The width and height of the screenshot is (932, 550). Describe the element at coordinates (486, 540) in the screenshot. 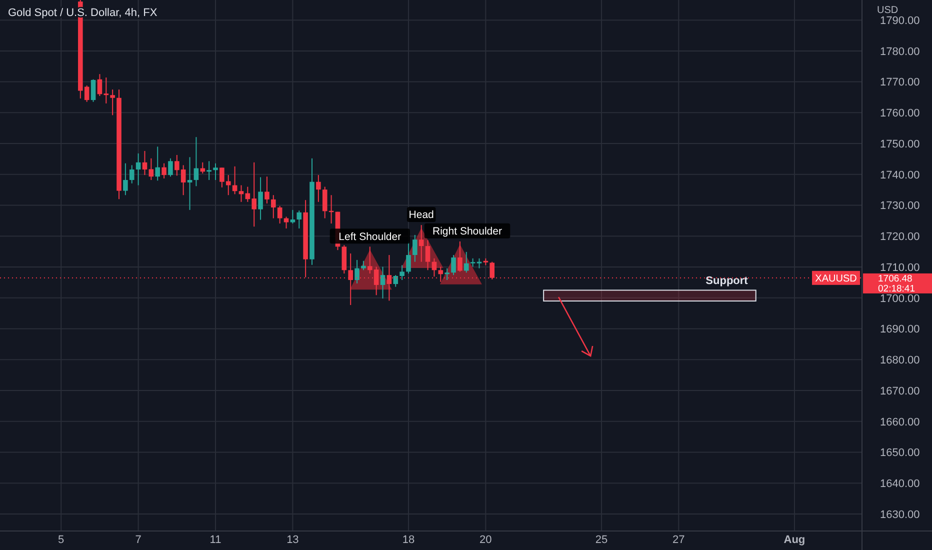

I see `x-tick-label: 20` at that location.